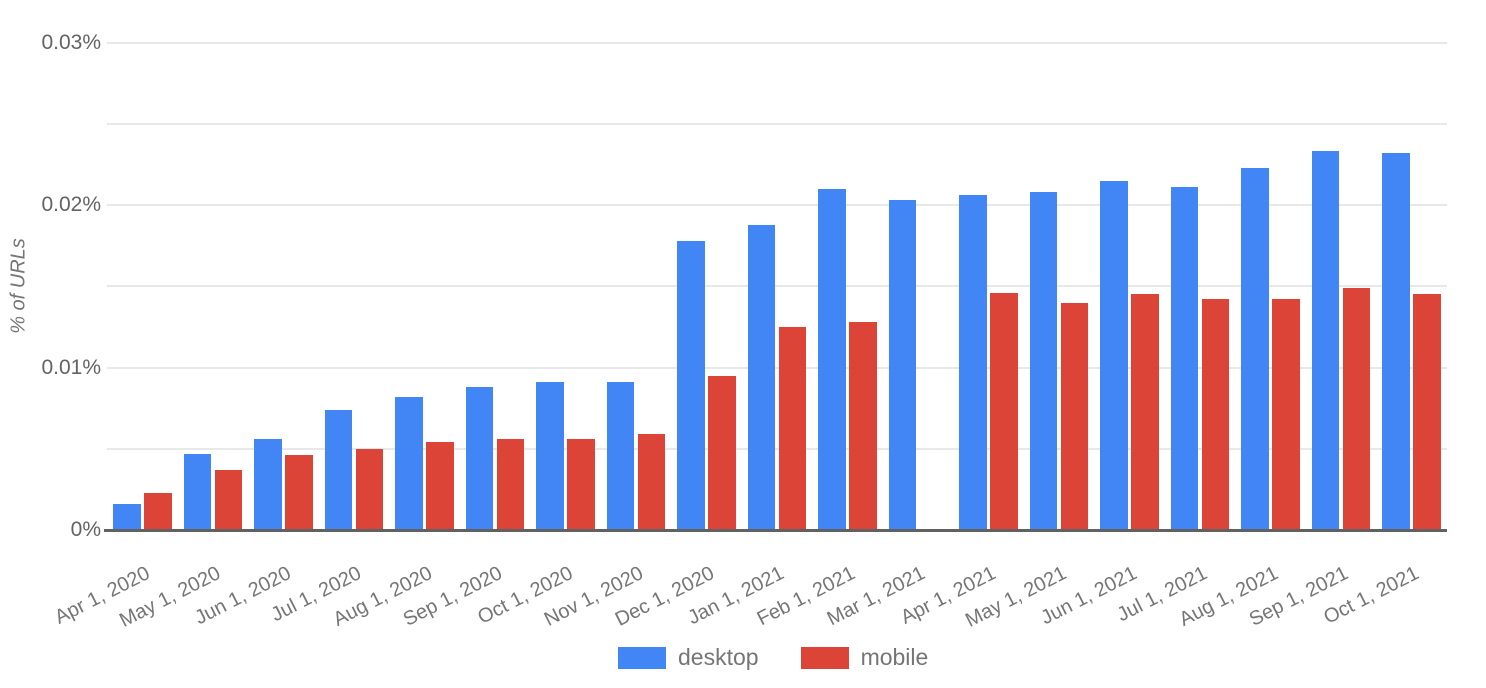 The width and height of the screenshot is (1486, 688). Describe the element at coordinates (773, 657) in the screenshot. I see `chart-legend: desktop mobile` at that location.